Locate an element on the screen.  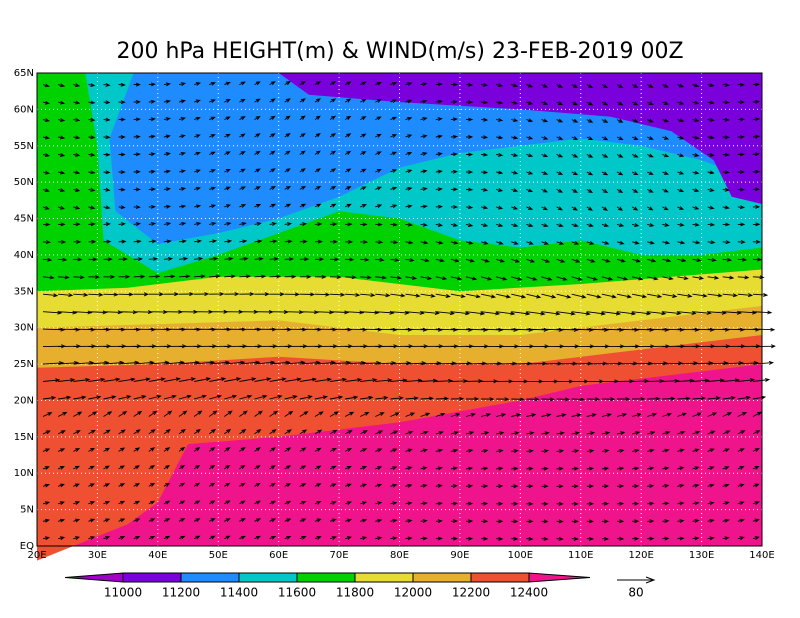
colorbar-high is located at coordinates (559, 577).